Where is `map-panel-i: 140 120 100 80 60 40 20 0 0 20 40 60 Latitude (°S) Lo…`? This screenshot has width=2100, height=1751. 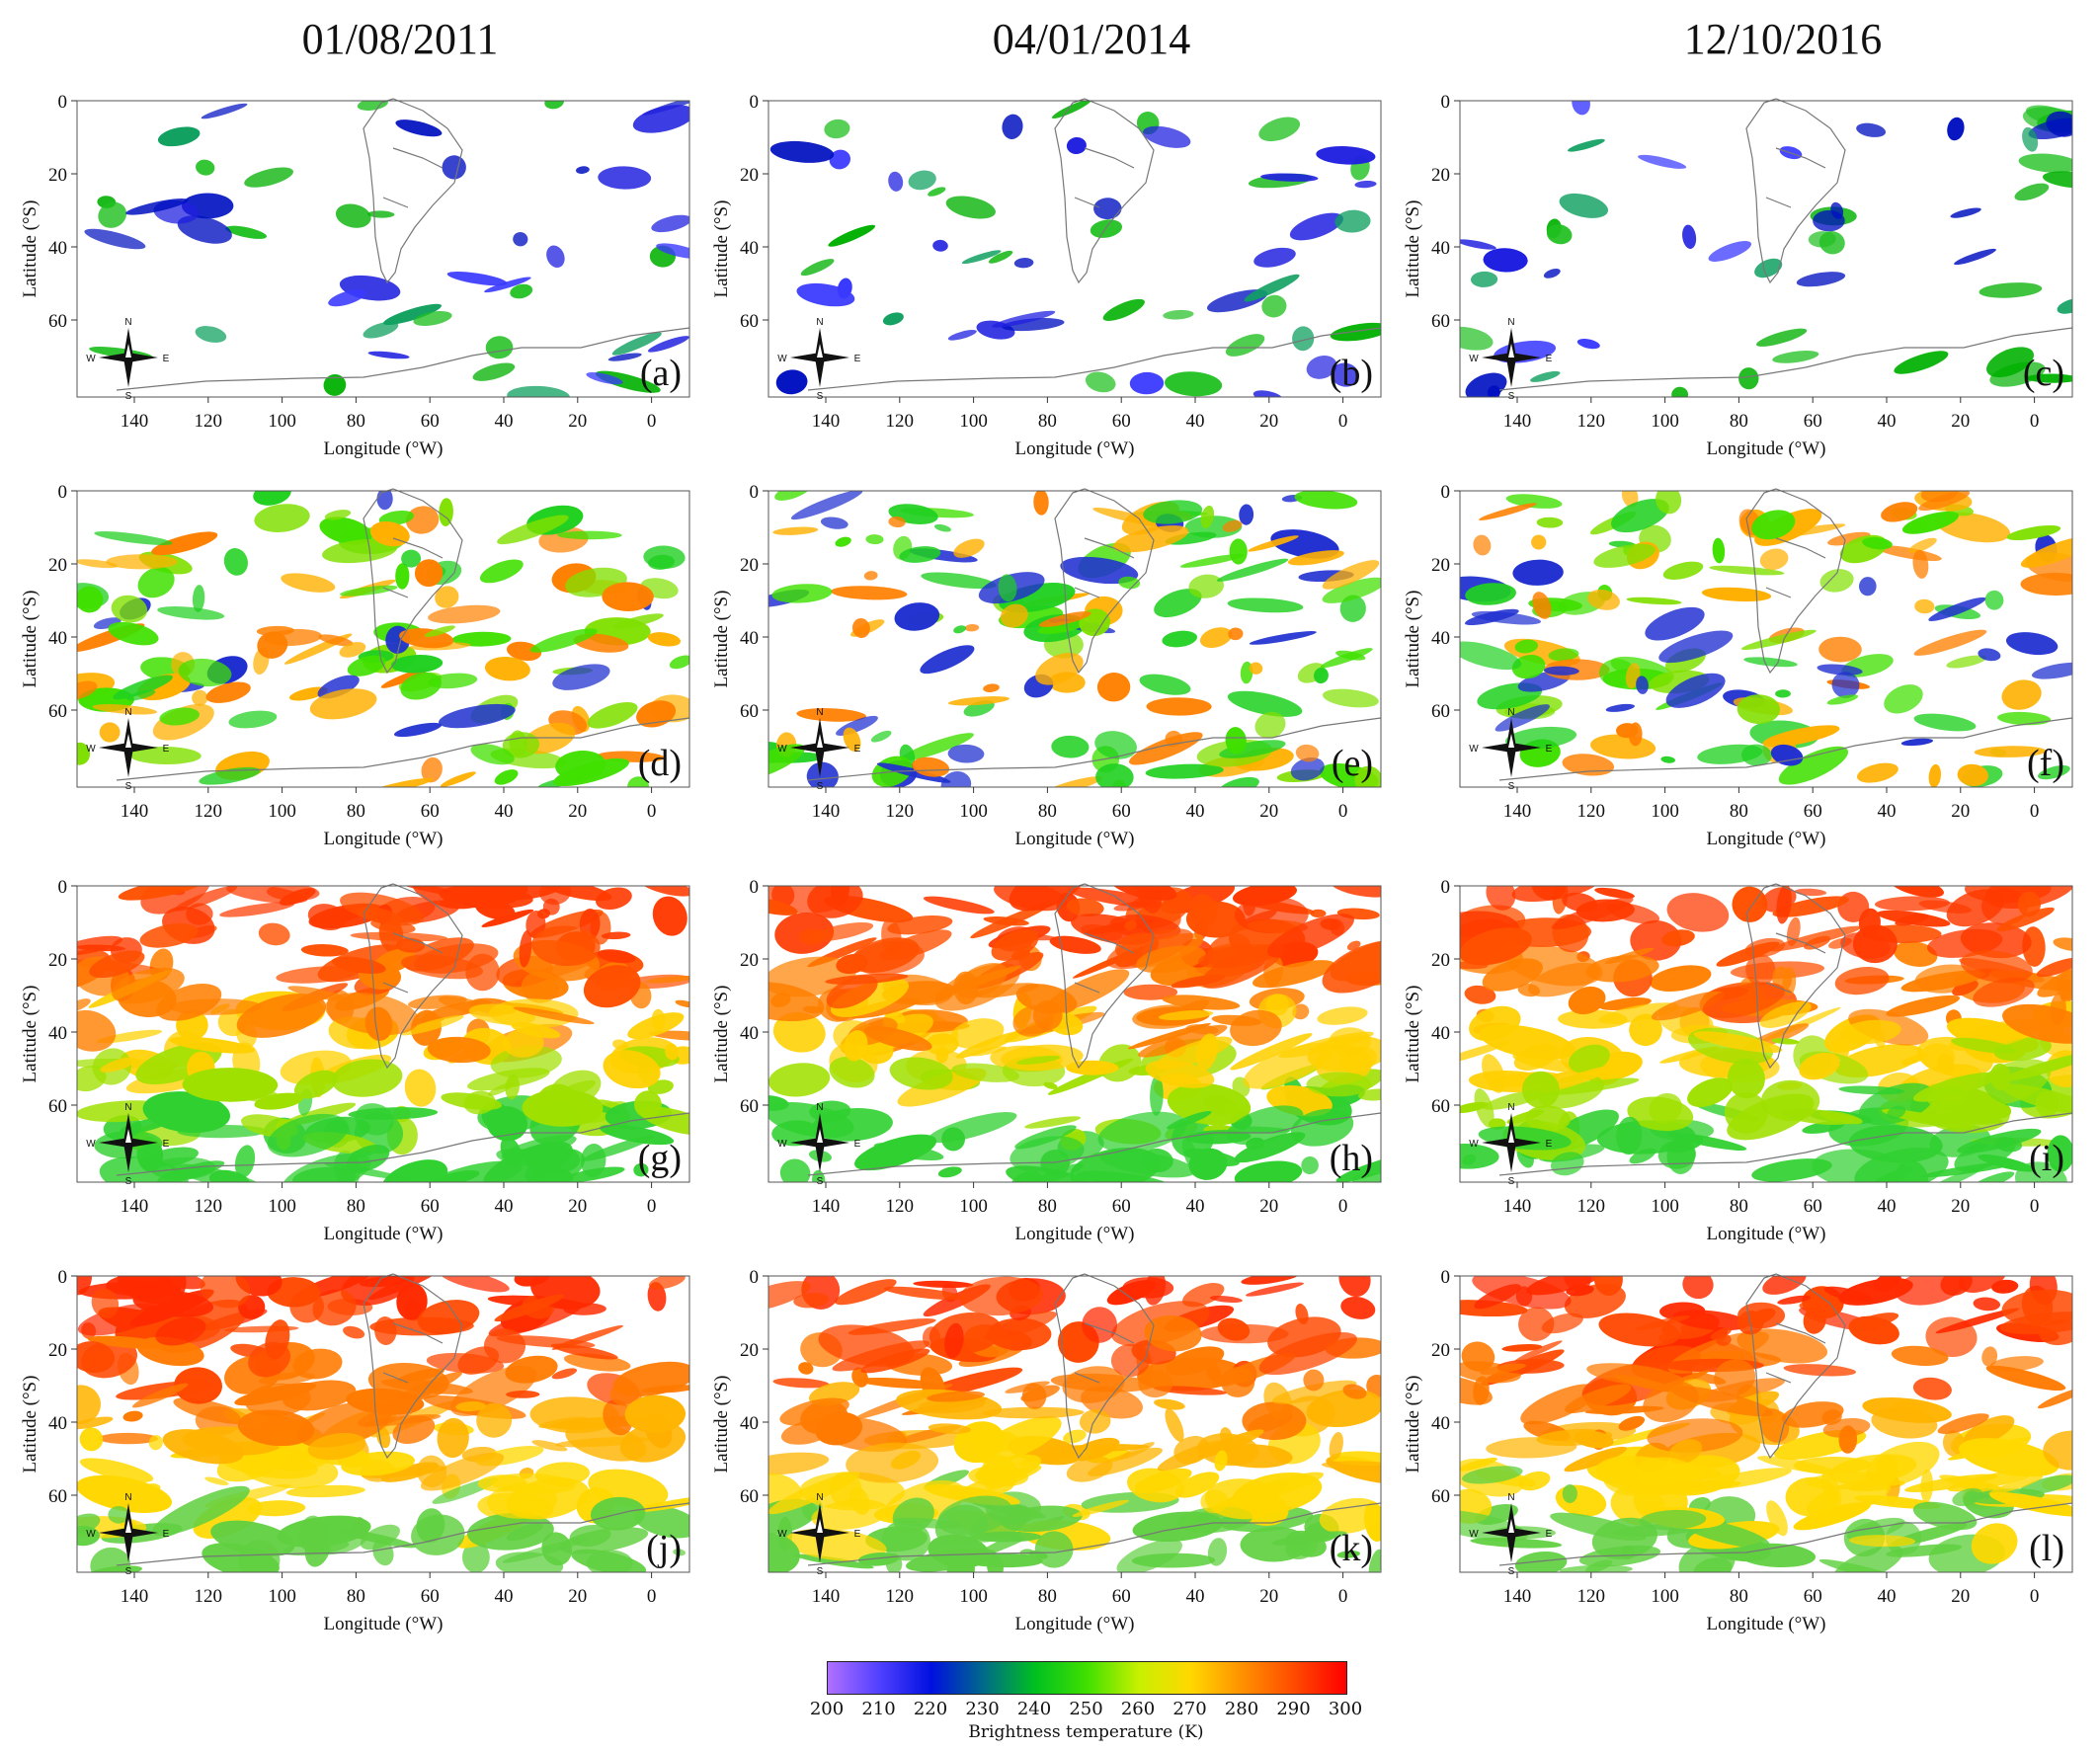
map-panel-i: 140 120 100 80 60 40 20 0 0 20 40 60 Latitude (°S) Lo… is located at coordinates (1732, 1071).